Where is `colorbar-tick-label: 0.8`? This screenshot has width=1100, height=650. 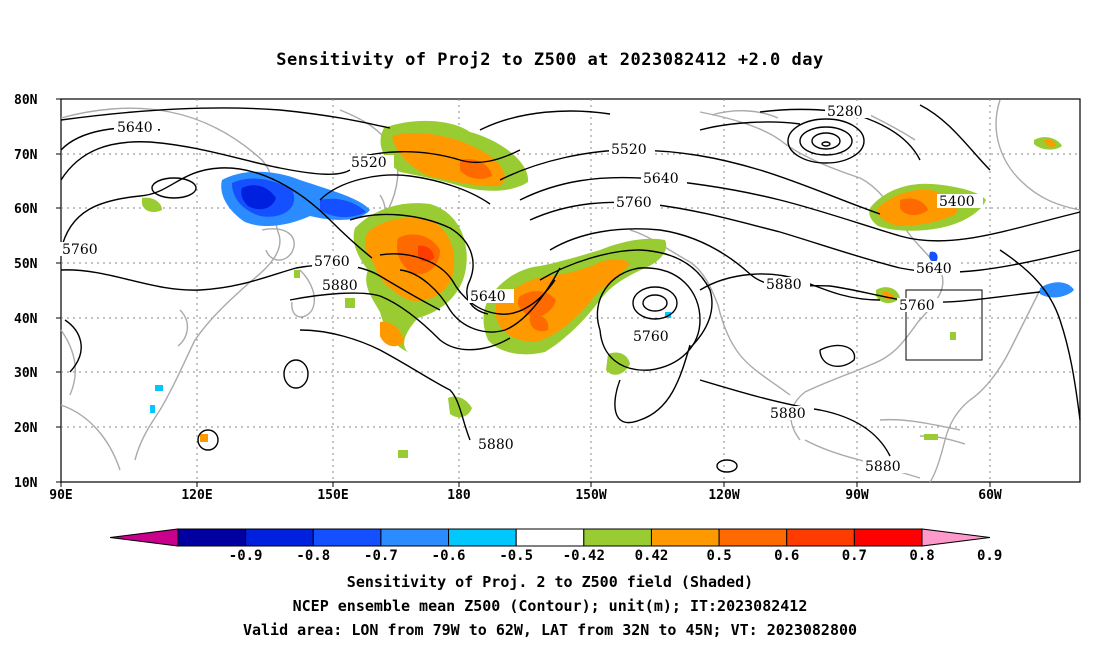 colorbar-tick-label: 0.8 is located at coordinates (921, 556).